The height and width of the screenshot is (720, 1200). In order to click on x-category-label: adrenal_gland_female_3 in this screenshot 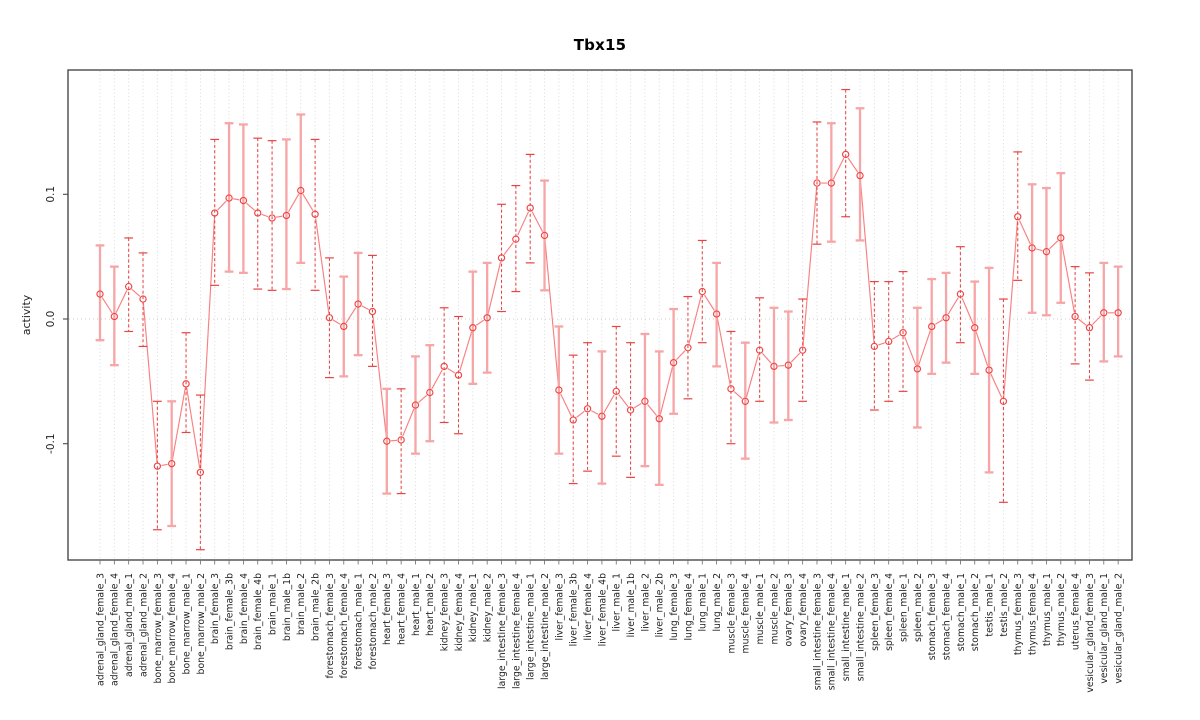, I will do `click(100, 629)`.